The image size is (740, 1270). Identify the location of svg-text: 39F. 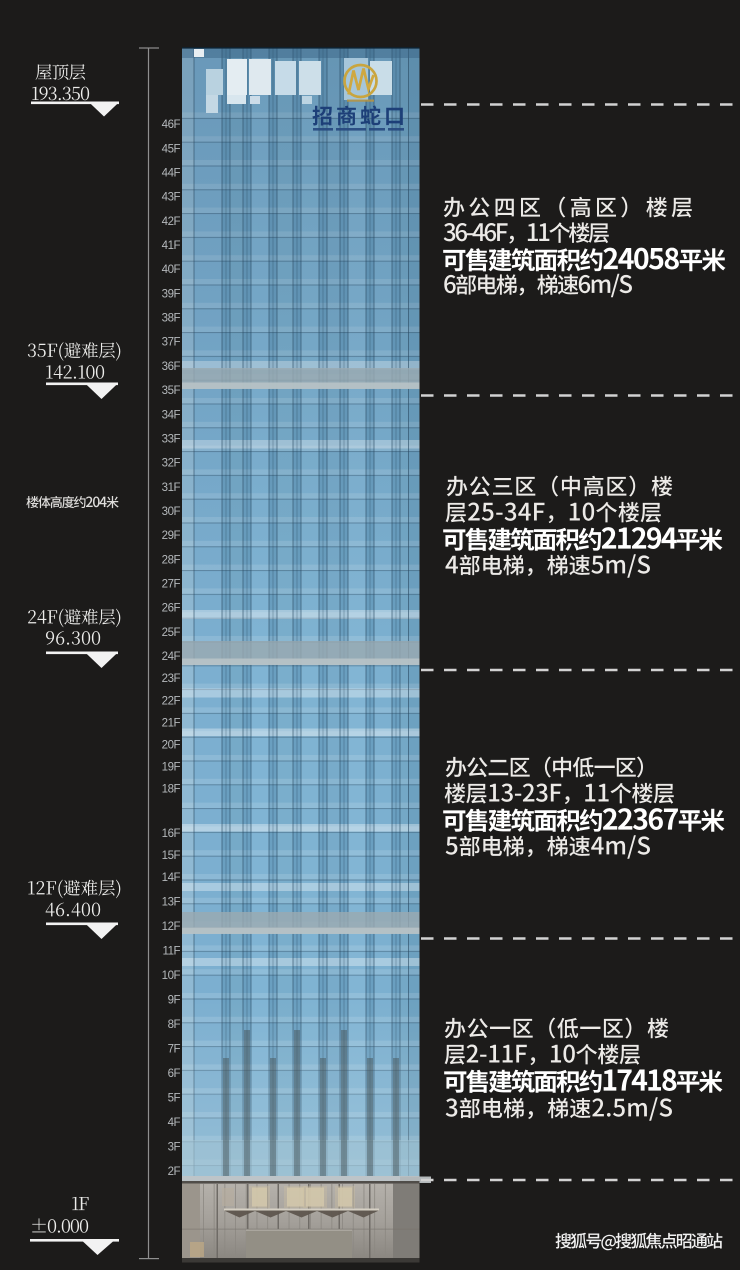
(171, 294).